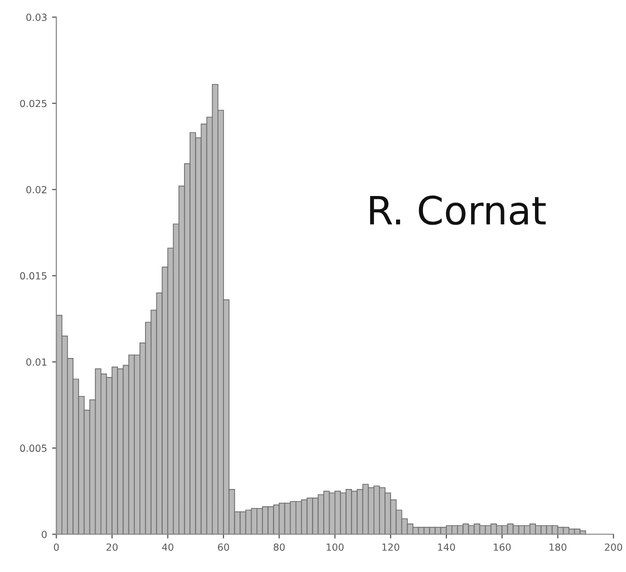 Image resolution: width=626 pixels, height=572 pixels. What do you see at coordinates (44, 534) in the screenshot?
I see `y-tick-label: 0` at bounding box center [44, 534].